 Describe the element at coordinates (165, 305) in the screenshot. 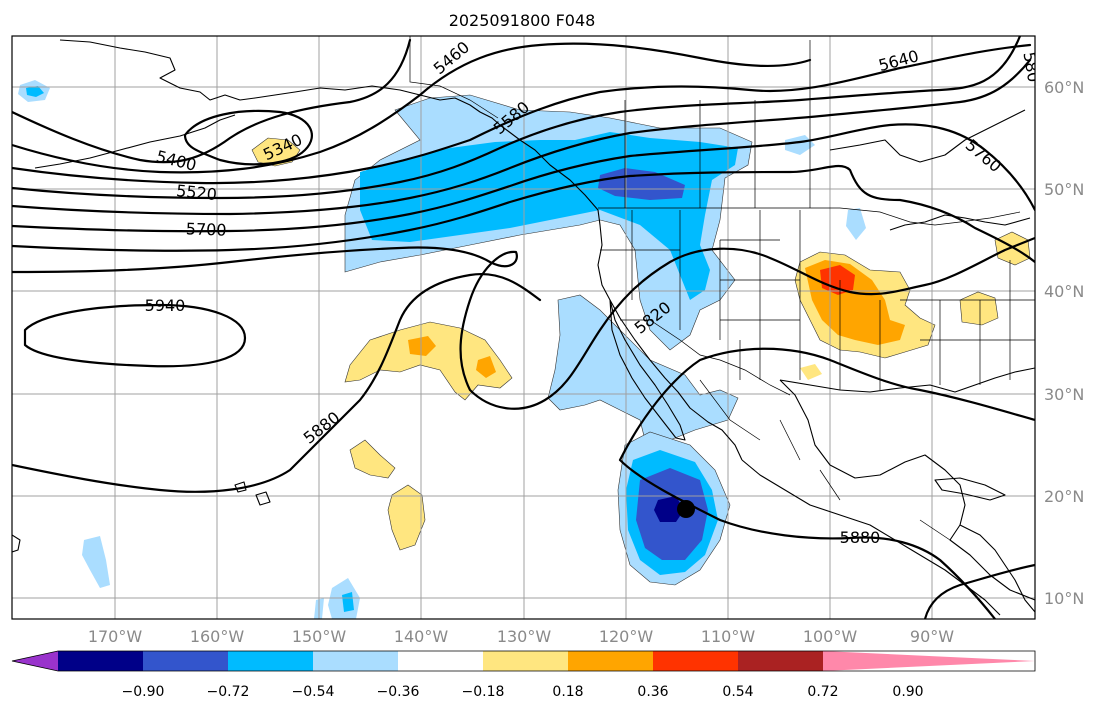

I see `contour-label-5940: 5940` at that location.